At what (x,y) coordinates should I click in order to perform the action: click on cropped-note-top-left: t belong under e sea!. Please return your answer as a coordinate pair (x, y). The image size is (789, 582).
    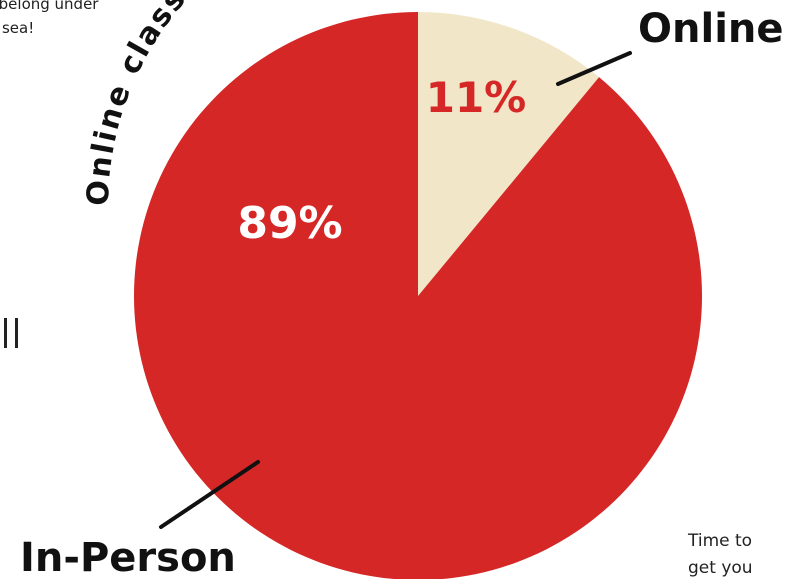
    Looking at the image, I should click on (49, 20).